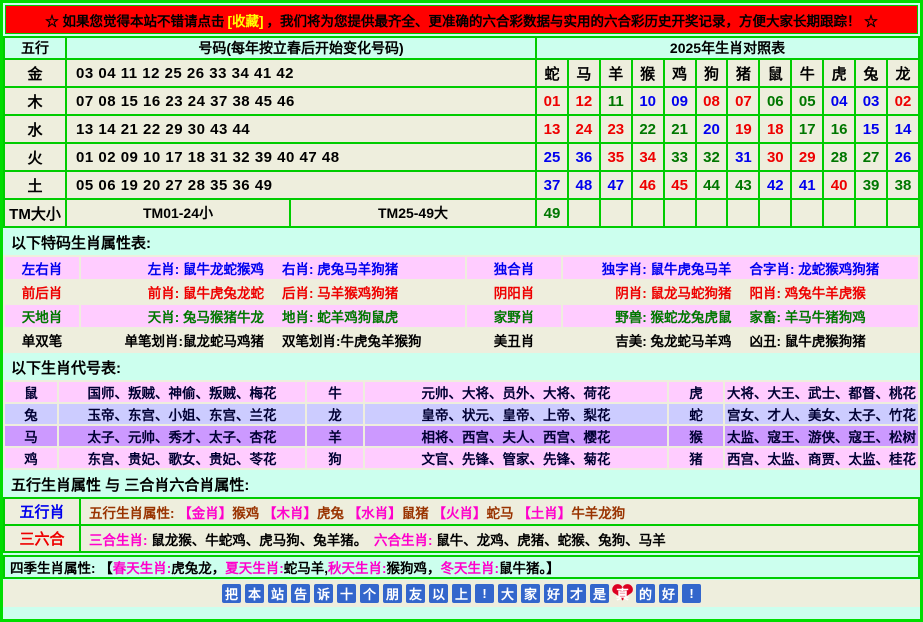 This screenshot has height=622, width=923. I want to click on zodiac-name-cell: 牛, so click(807, 73).